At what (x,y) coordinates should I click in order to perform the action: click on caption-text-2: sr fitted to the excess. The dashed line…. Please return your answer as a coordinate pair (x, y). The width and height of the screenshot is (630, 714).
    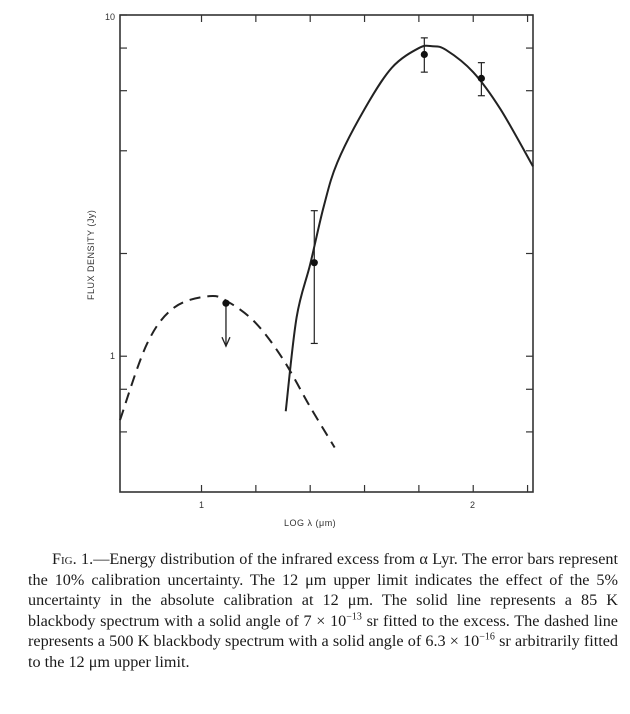
    Looking at the image, I should click on (323, 631).